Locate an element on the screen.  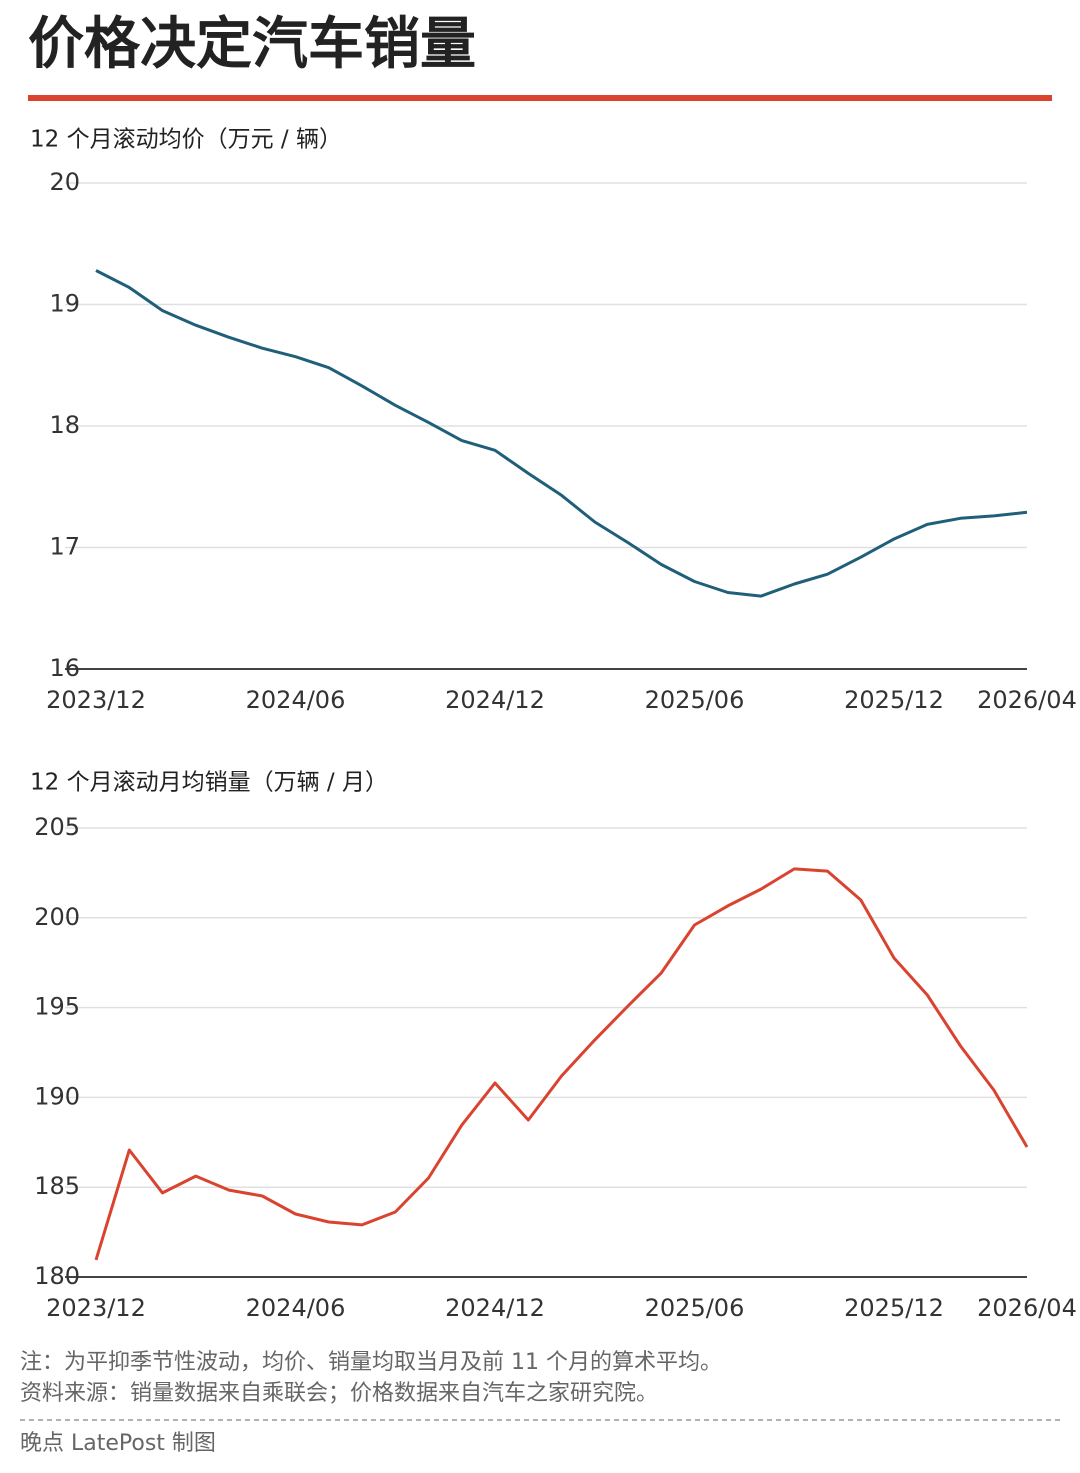
axis-label: 12 个月滚动均价（万元 / 辆） is located at coordinates (186, 140).